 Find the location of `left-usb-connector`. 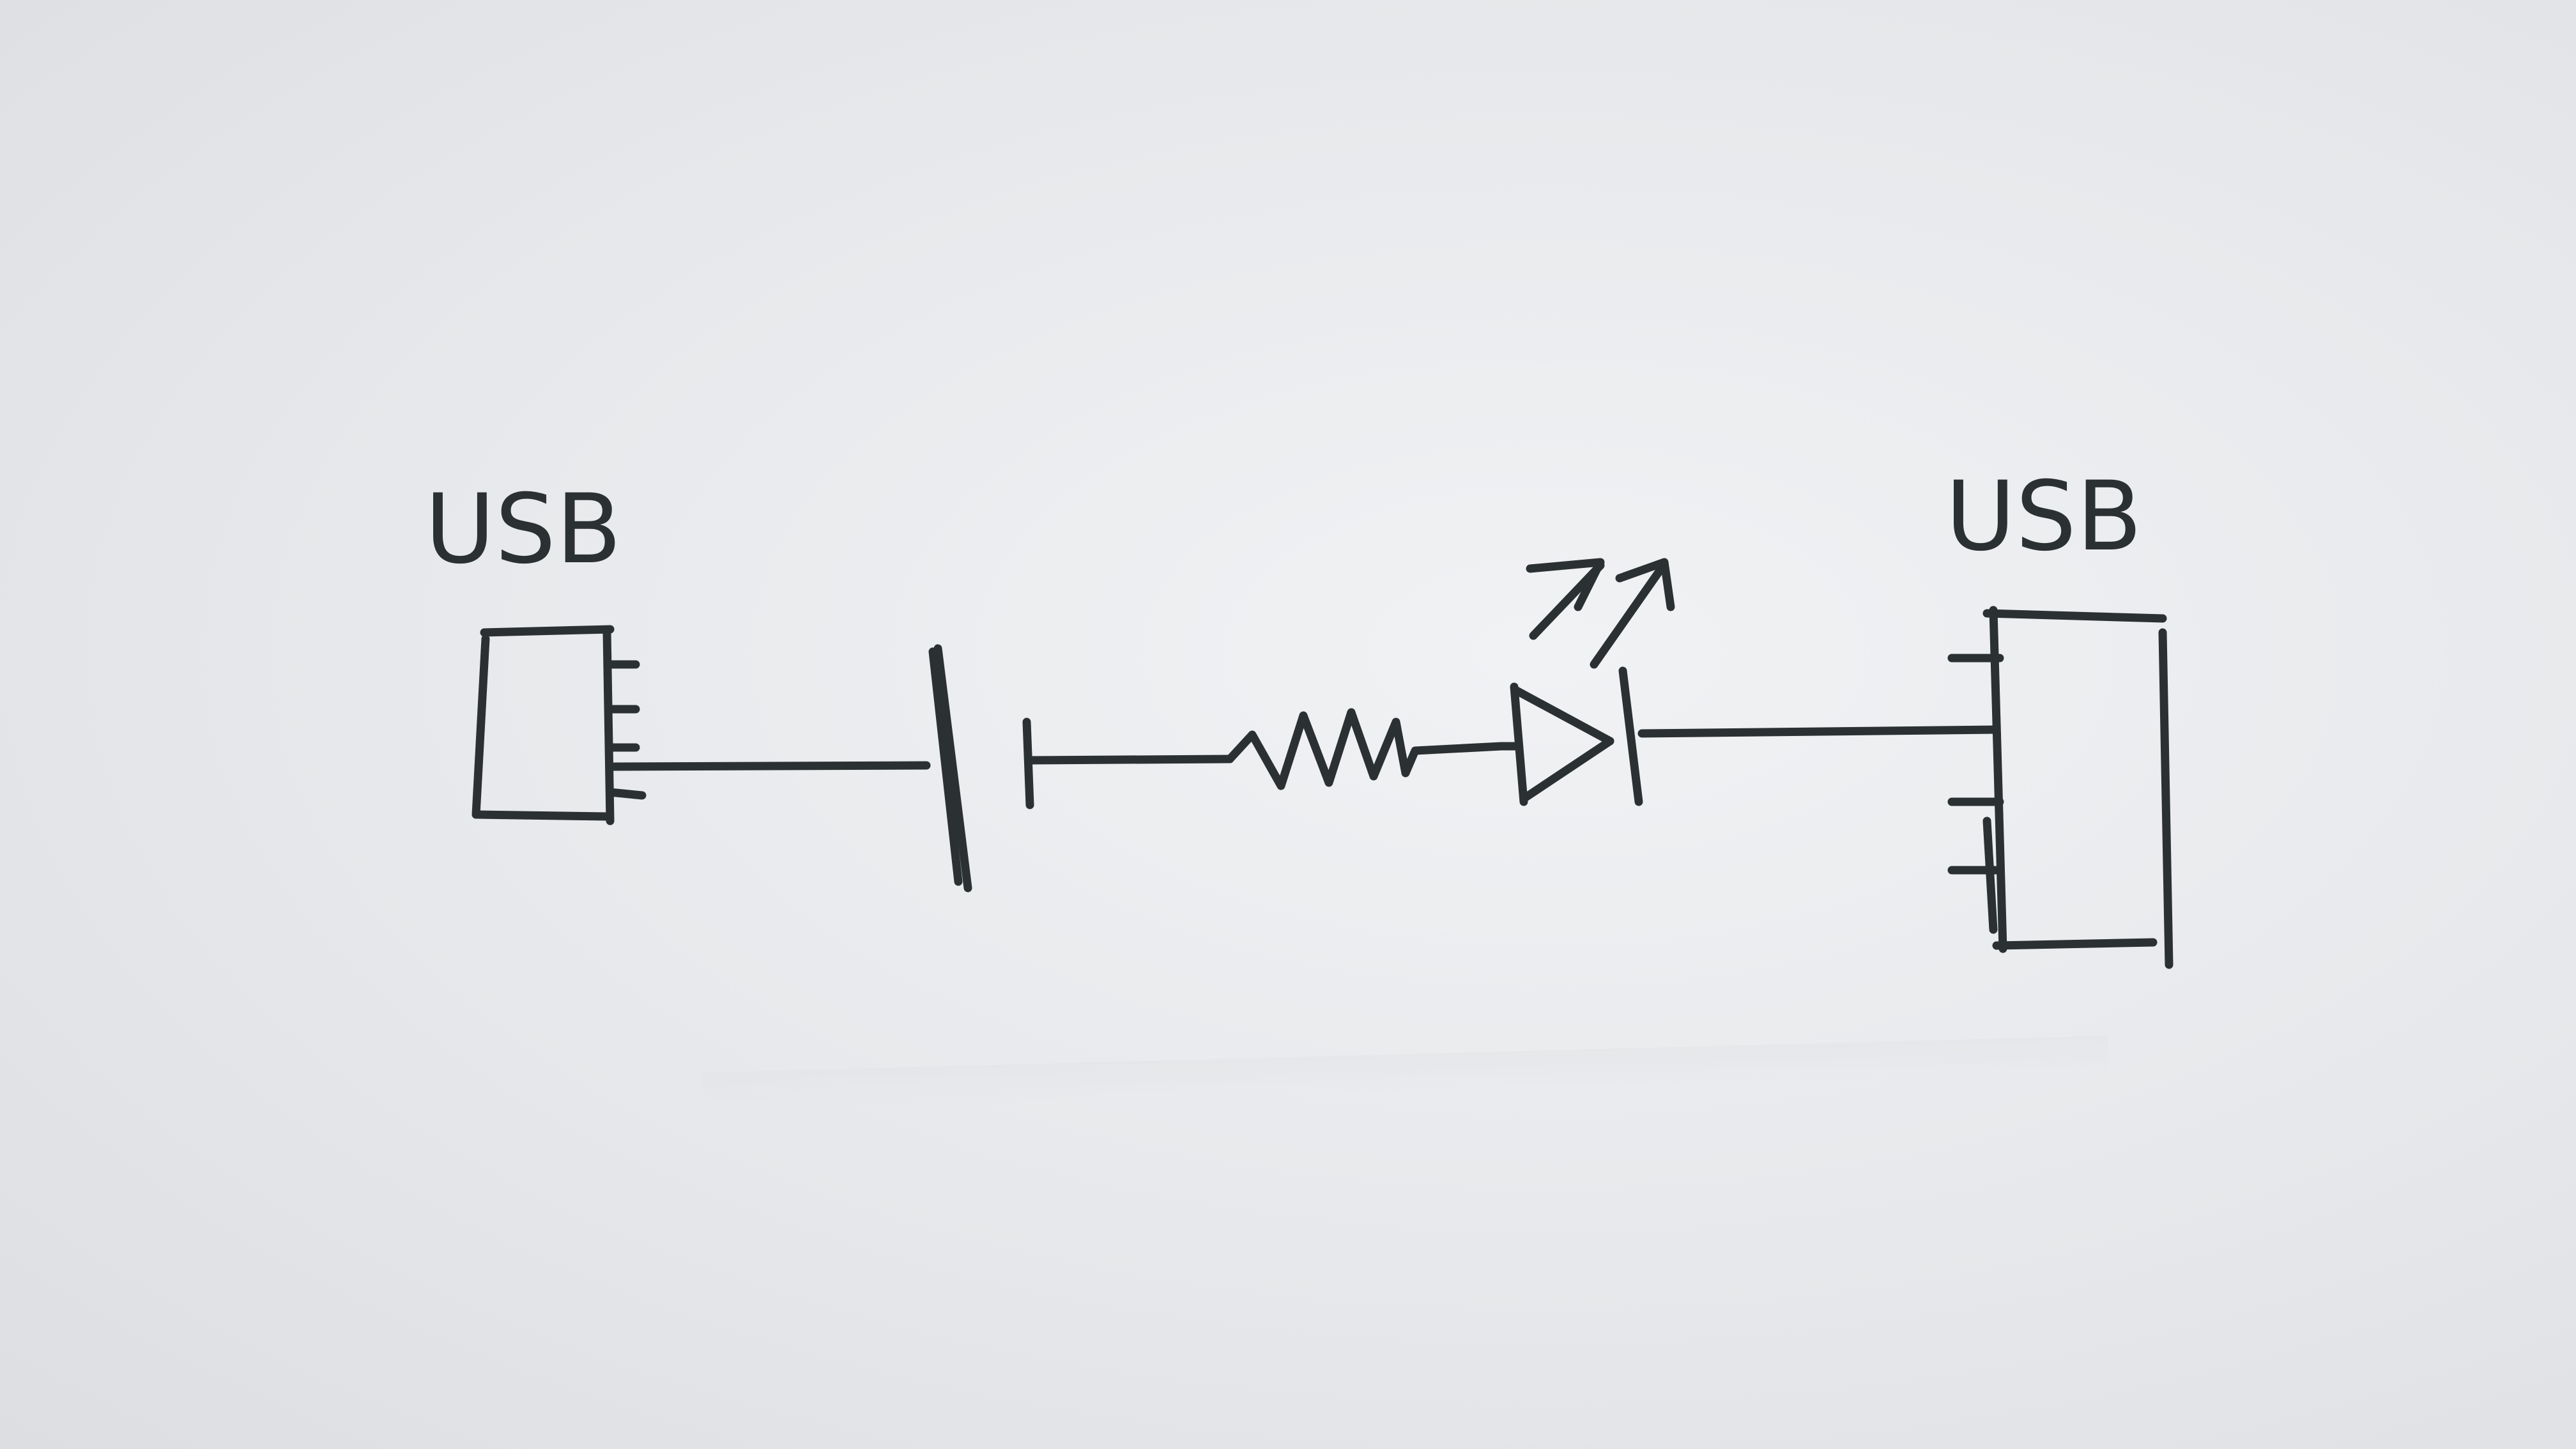

left-usb-connector is located at coordinates (559, 725).